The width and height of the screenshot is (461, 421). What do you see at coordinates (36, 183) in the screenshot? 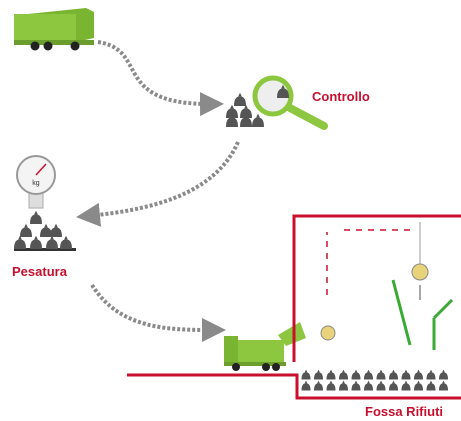
I see `scale-unit: kg` at bounding box center [36, 183].